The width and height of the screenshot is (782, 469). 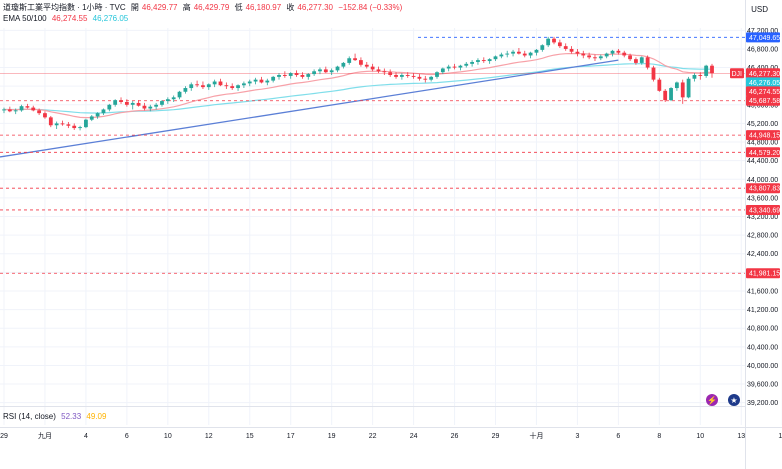 What do you see at coordinates (577, 436) in the screenshot?
I see `time-tick-label: 3` at bounding box center [577, 436].